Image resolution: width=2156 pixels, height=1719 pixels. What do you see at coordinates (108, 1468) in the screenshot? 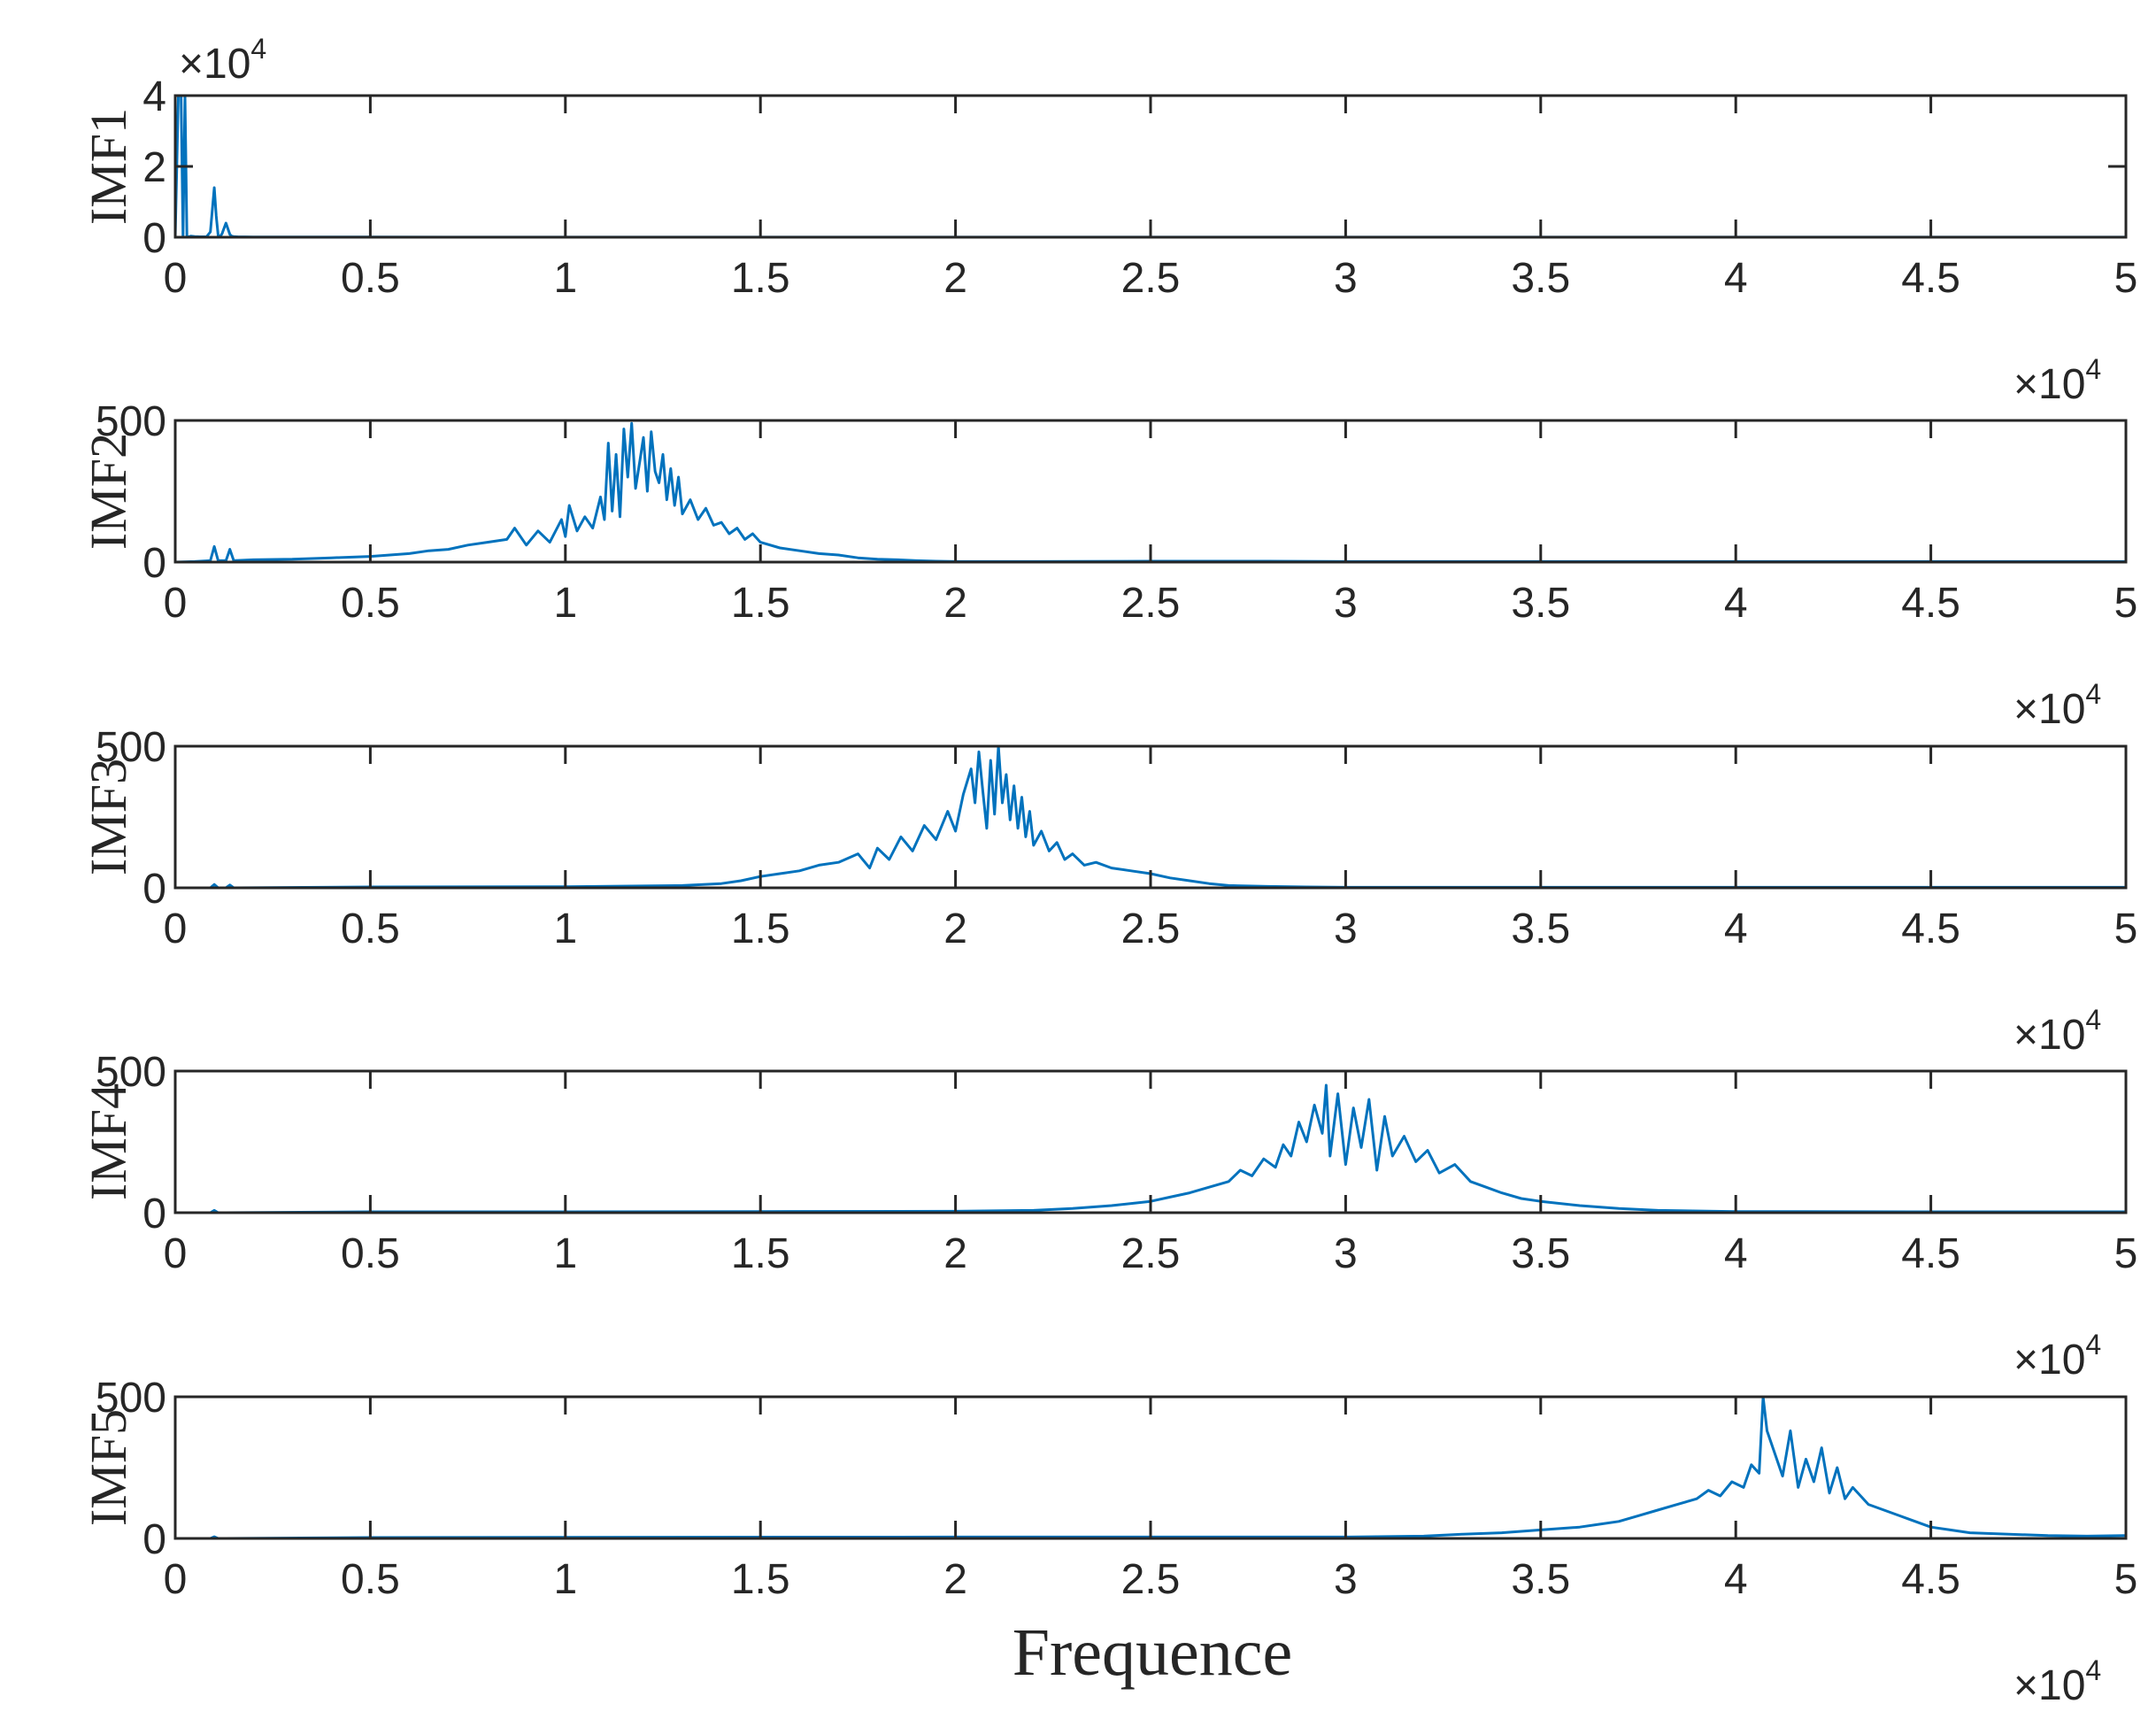
I see `y-axis-title: IMF5` at bounding box center [108, 1468].